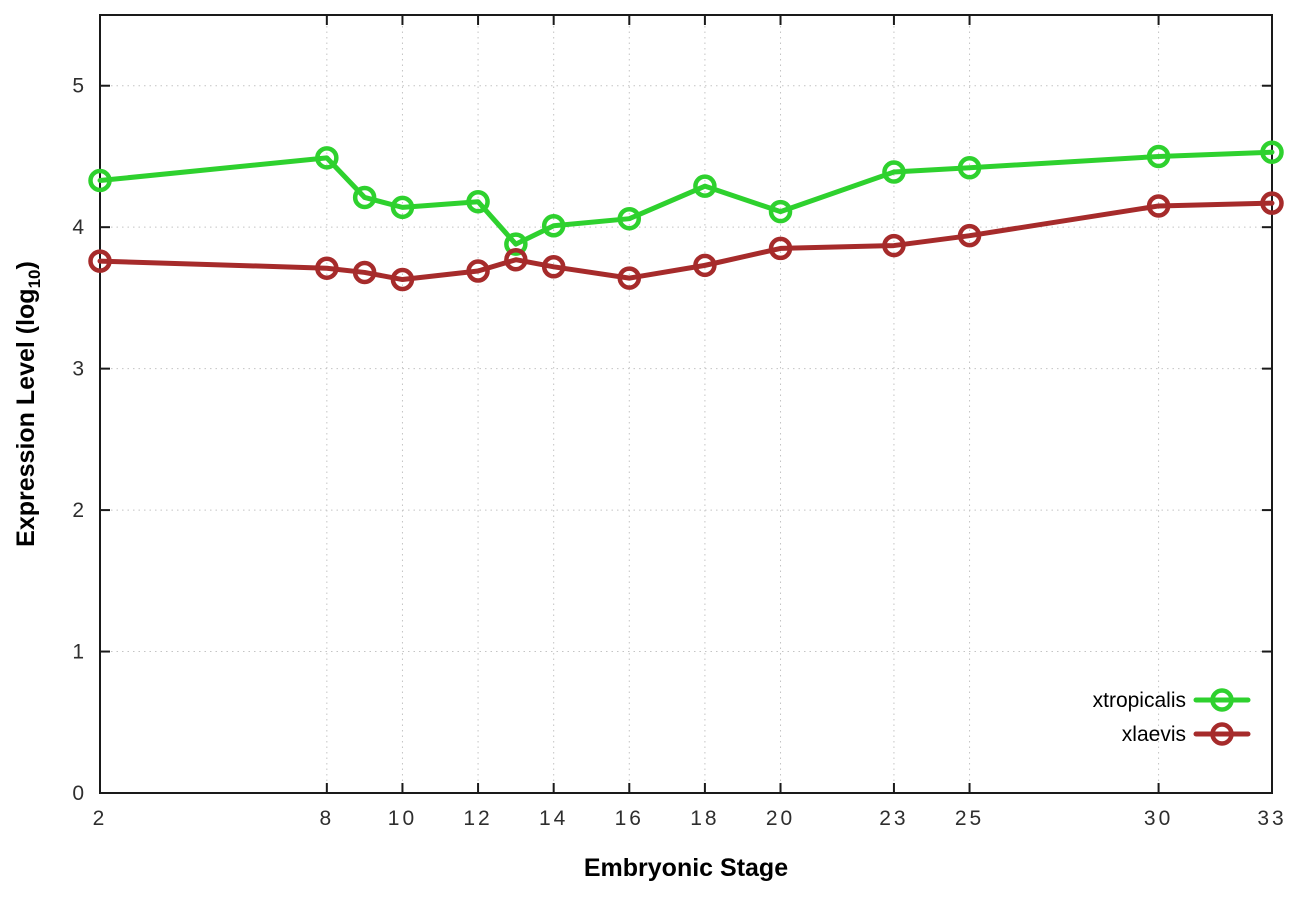 This screenshot has width=1296, height=907. Describe the element at coordinates (79, 369) in the screenshot. I see `y-axis-tick-label: 3` at that location.